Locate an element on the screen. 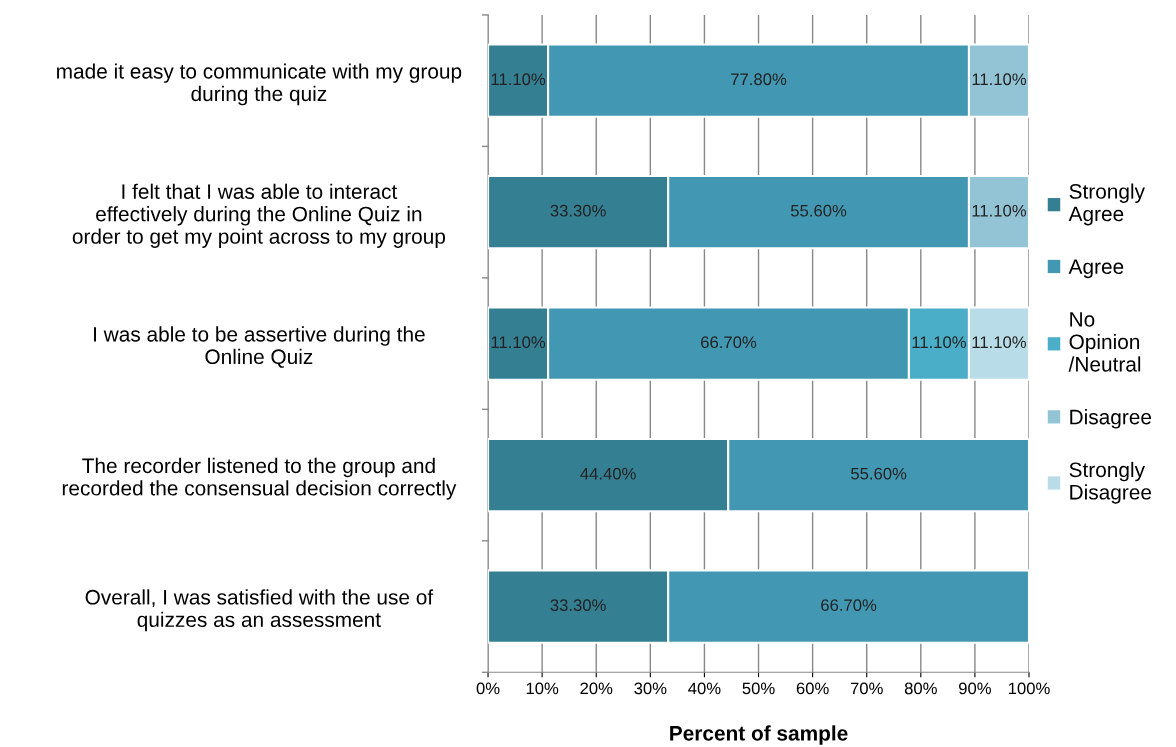 The height and width of the screenshot is (747, 1176). y-tick-label: The recorder listened to the group and recorded the consensual decision correctly is located at coordinates (259, 478).